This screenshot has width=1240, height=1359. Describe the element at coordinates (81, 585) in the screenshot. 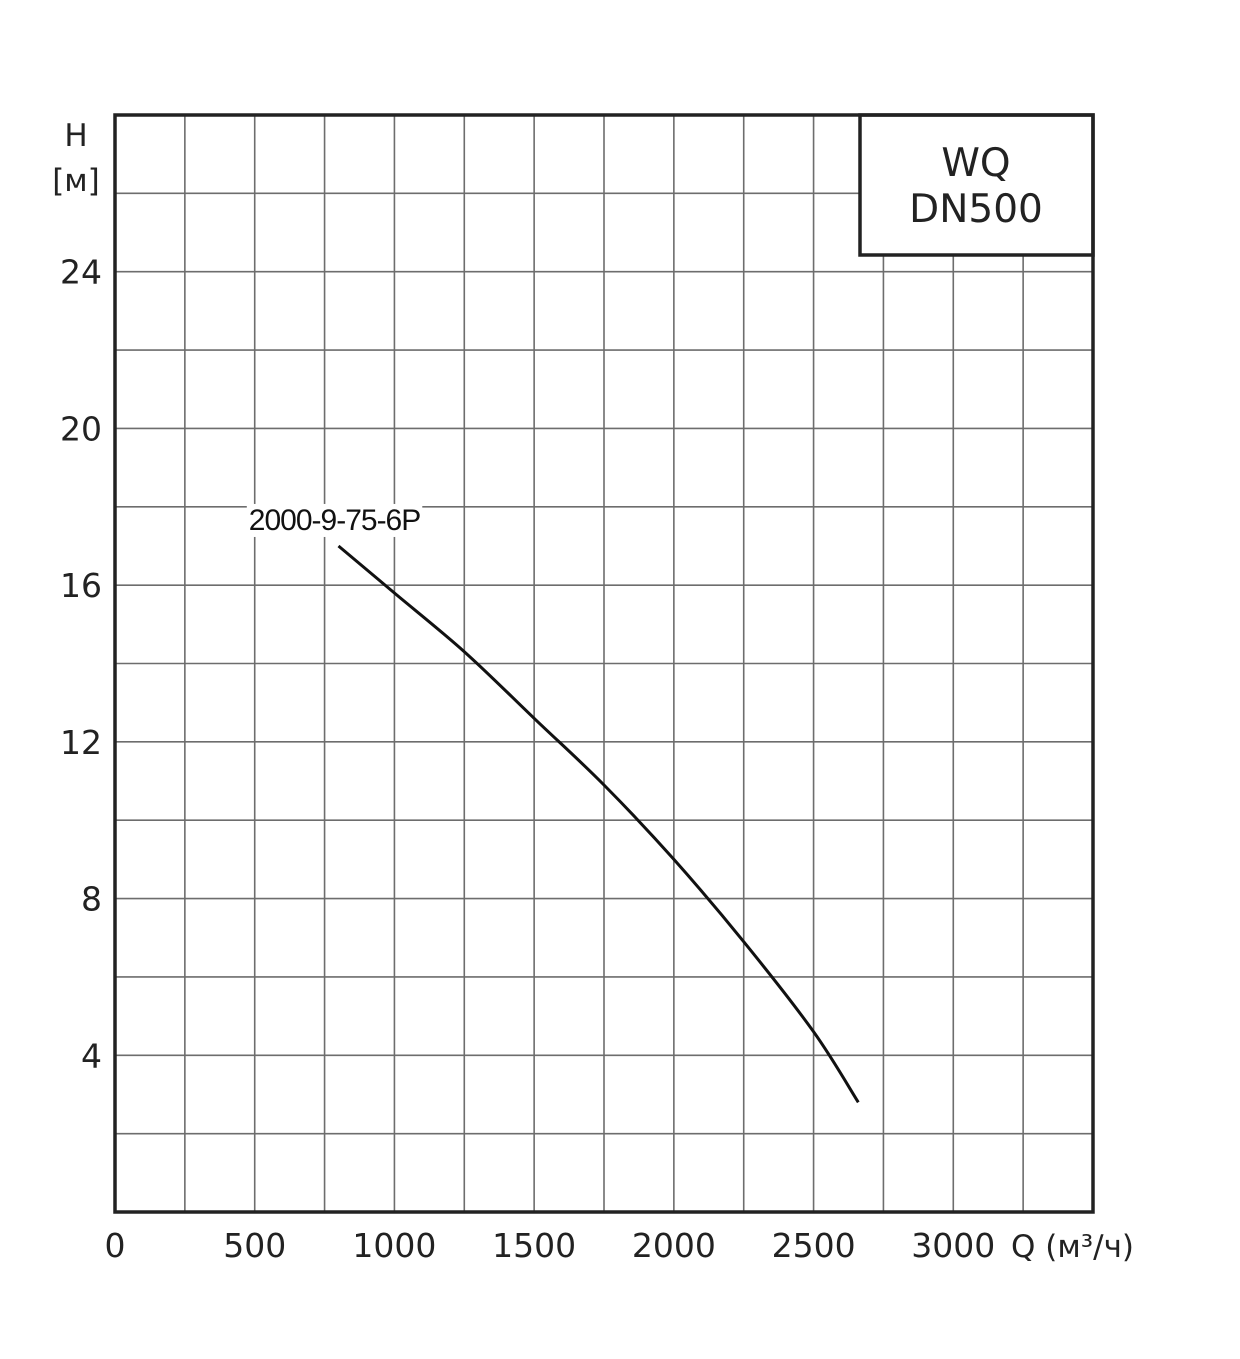

I see `y-tick-label: 16` at that location.